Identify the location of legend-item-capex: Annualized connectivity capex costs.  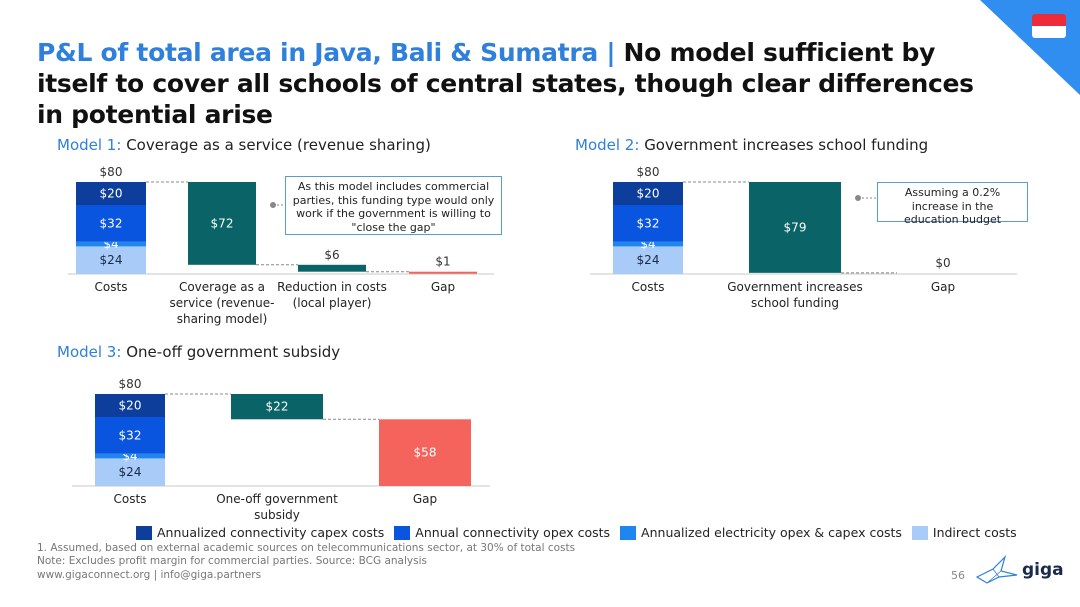
(260, 532).